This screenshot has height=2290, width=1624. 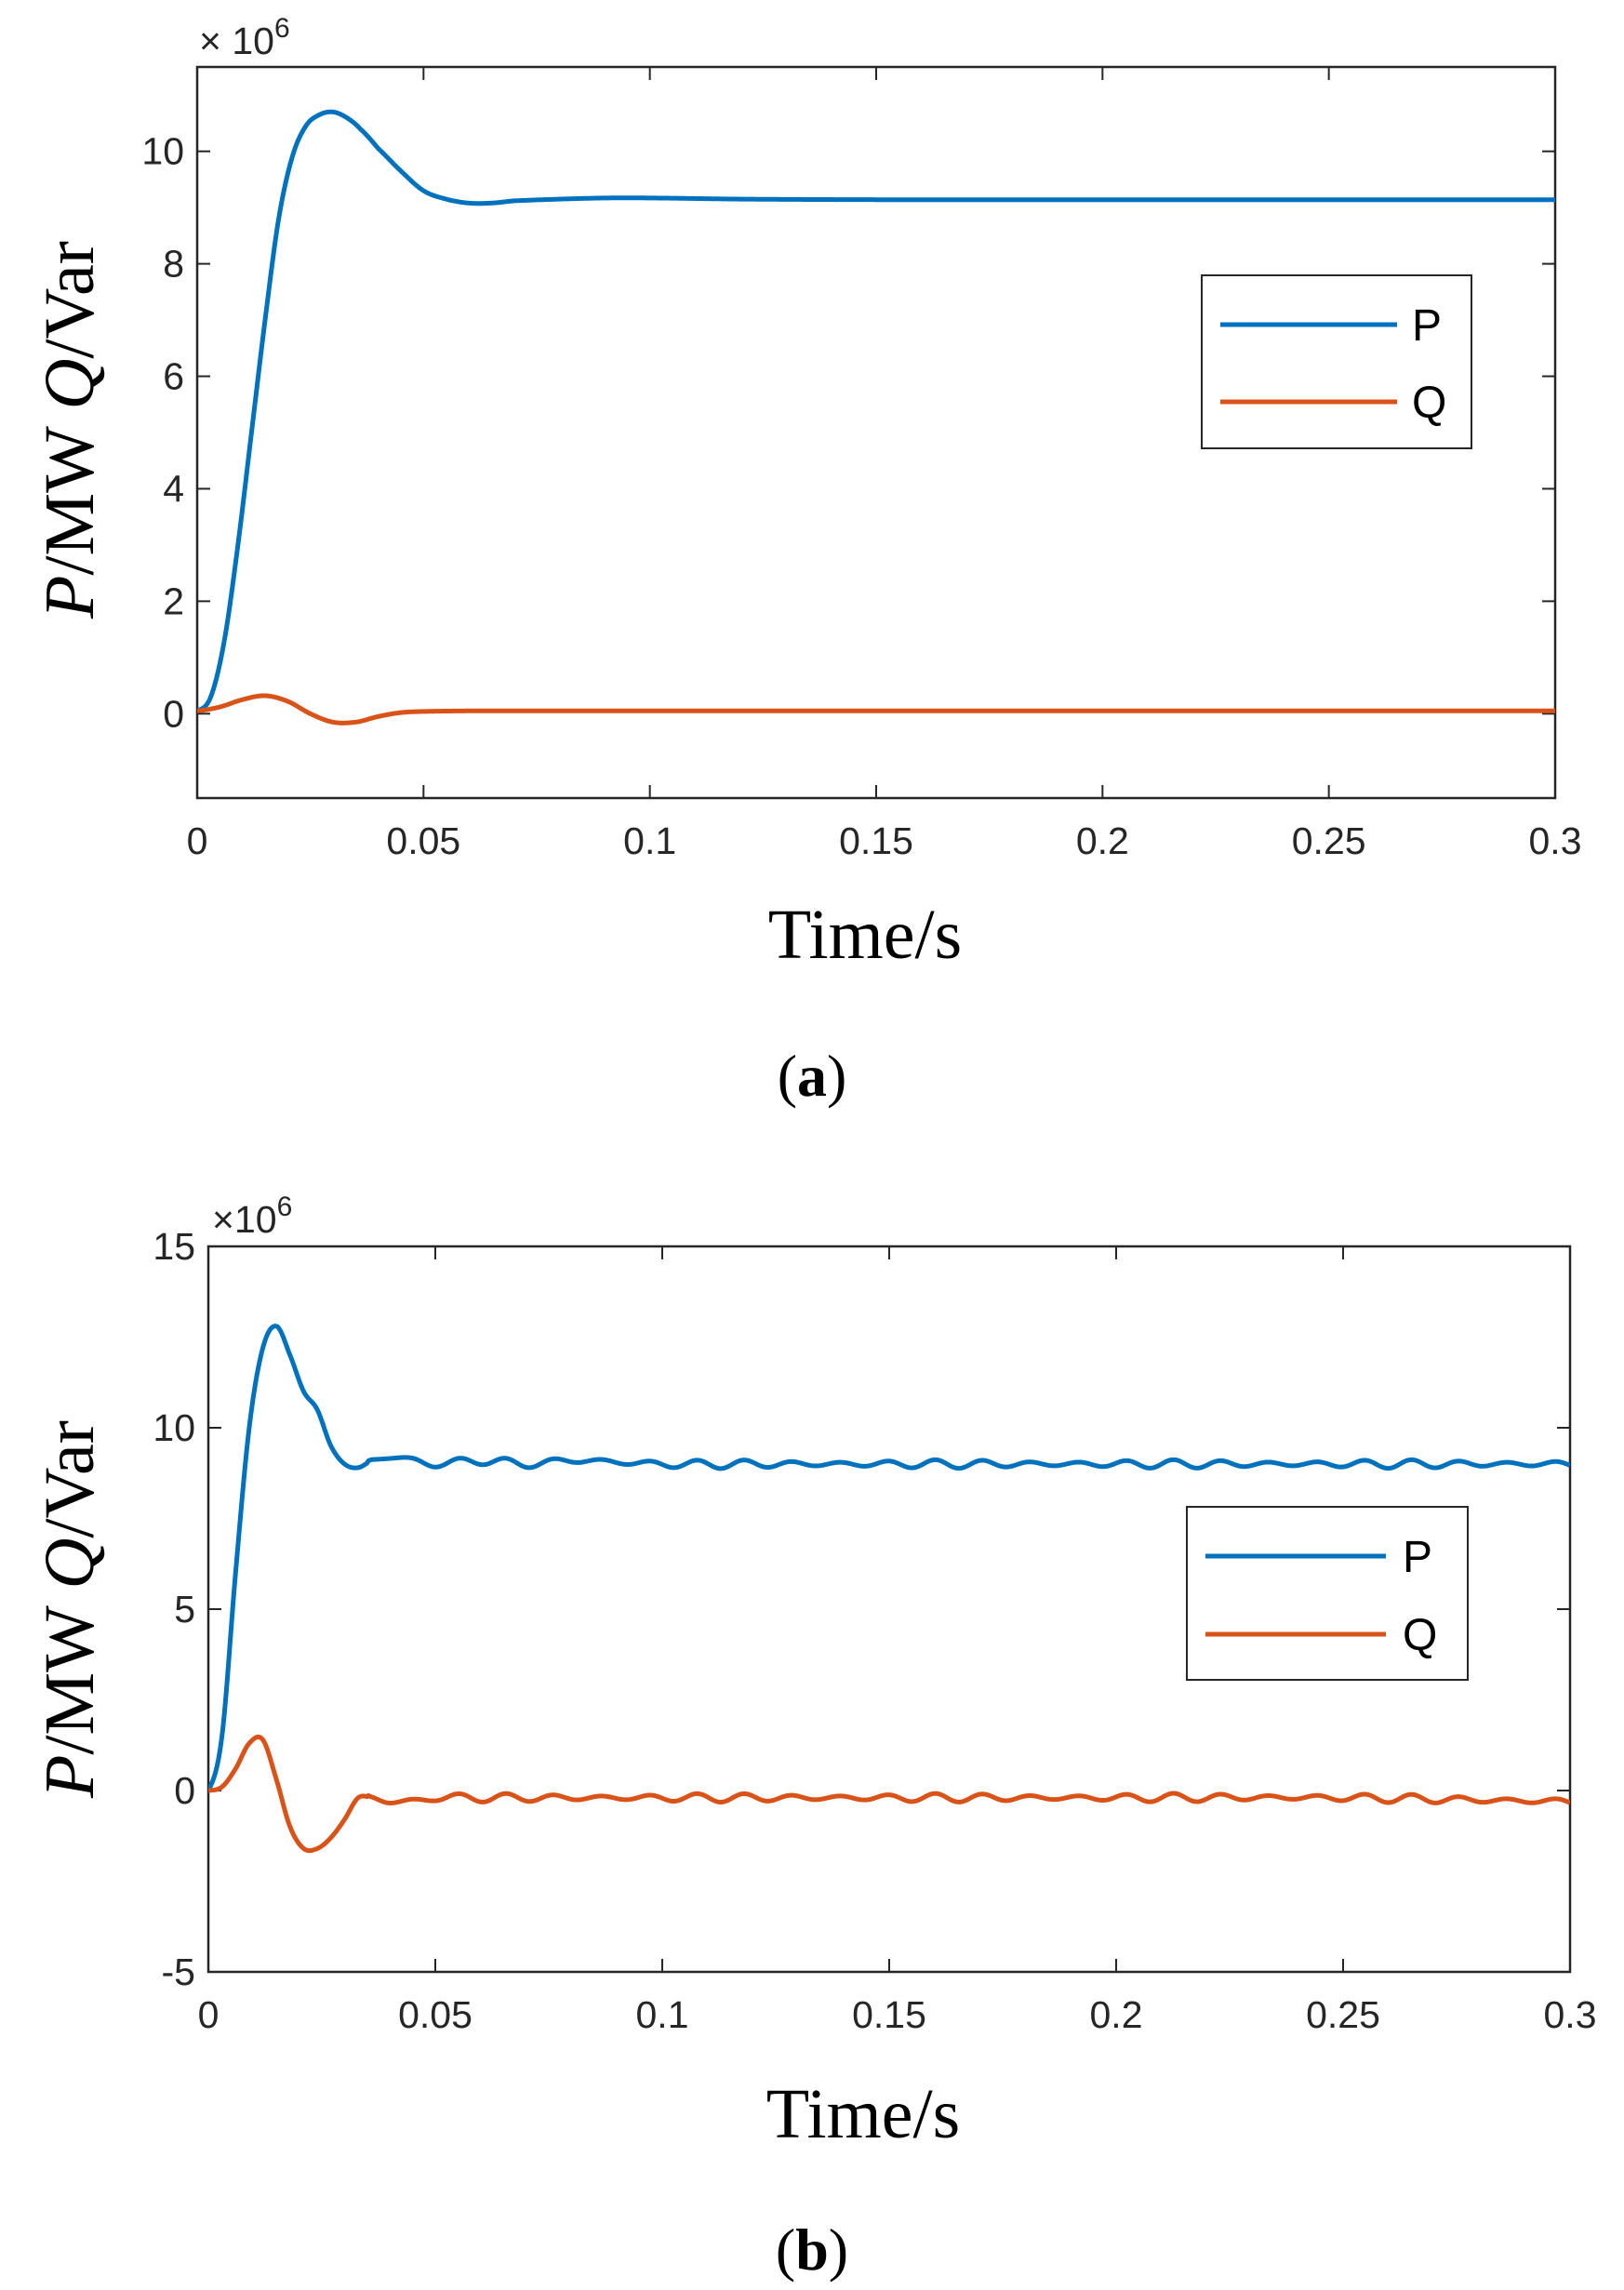 What do you see at coordinates (163, 433) in the screenshot?
I see `y-tick-labels-a: 0 2 4 6 8 10` at bounding box center [163, 433].